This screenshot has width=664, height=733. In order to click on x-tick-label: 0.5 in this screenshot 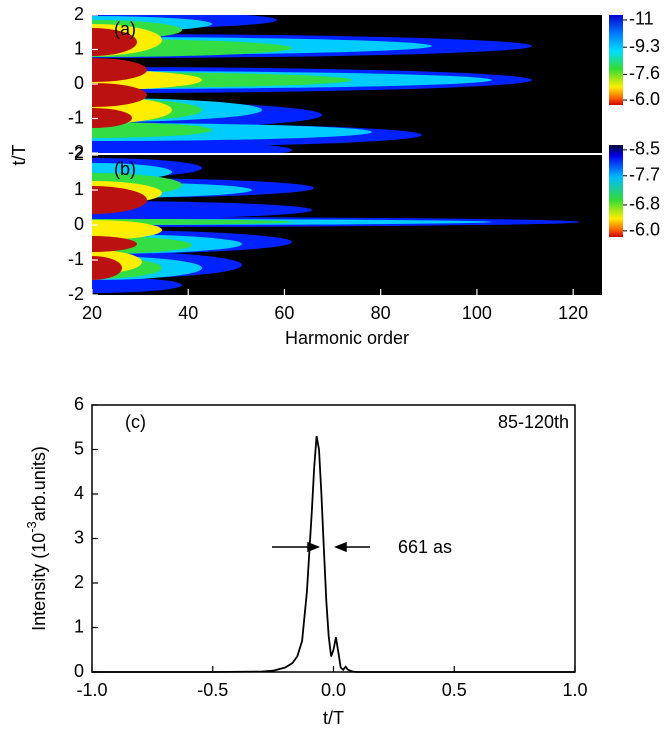, I will do `click(454, 690)`.